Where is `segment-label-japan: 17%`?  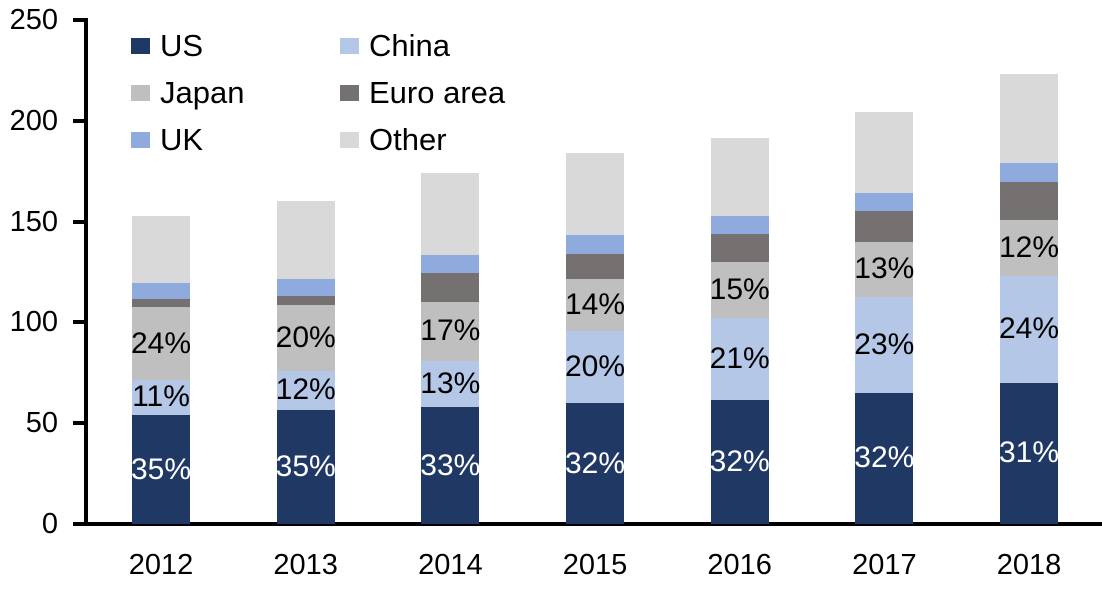 segment-label-japan: 17% is located at coordinates (450, 331).